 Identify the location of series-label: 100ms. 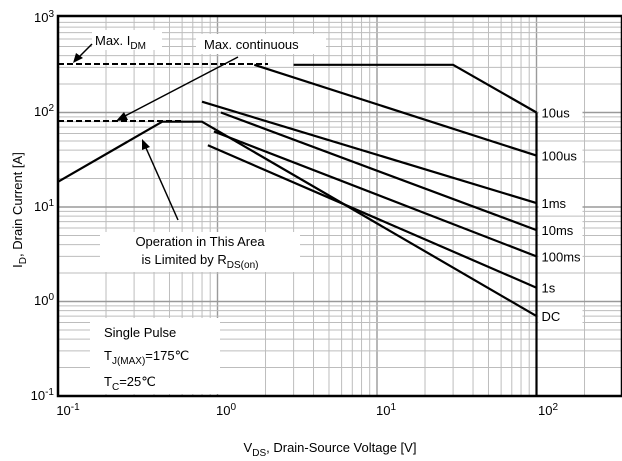
(562, 256).